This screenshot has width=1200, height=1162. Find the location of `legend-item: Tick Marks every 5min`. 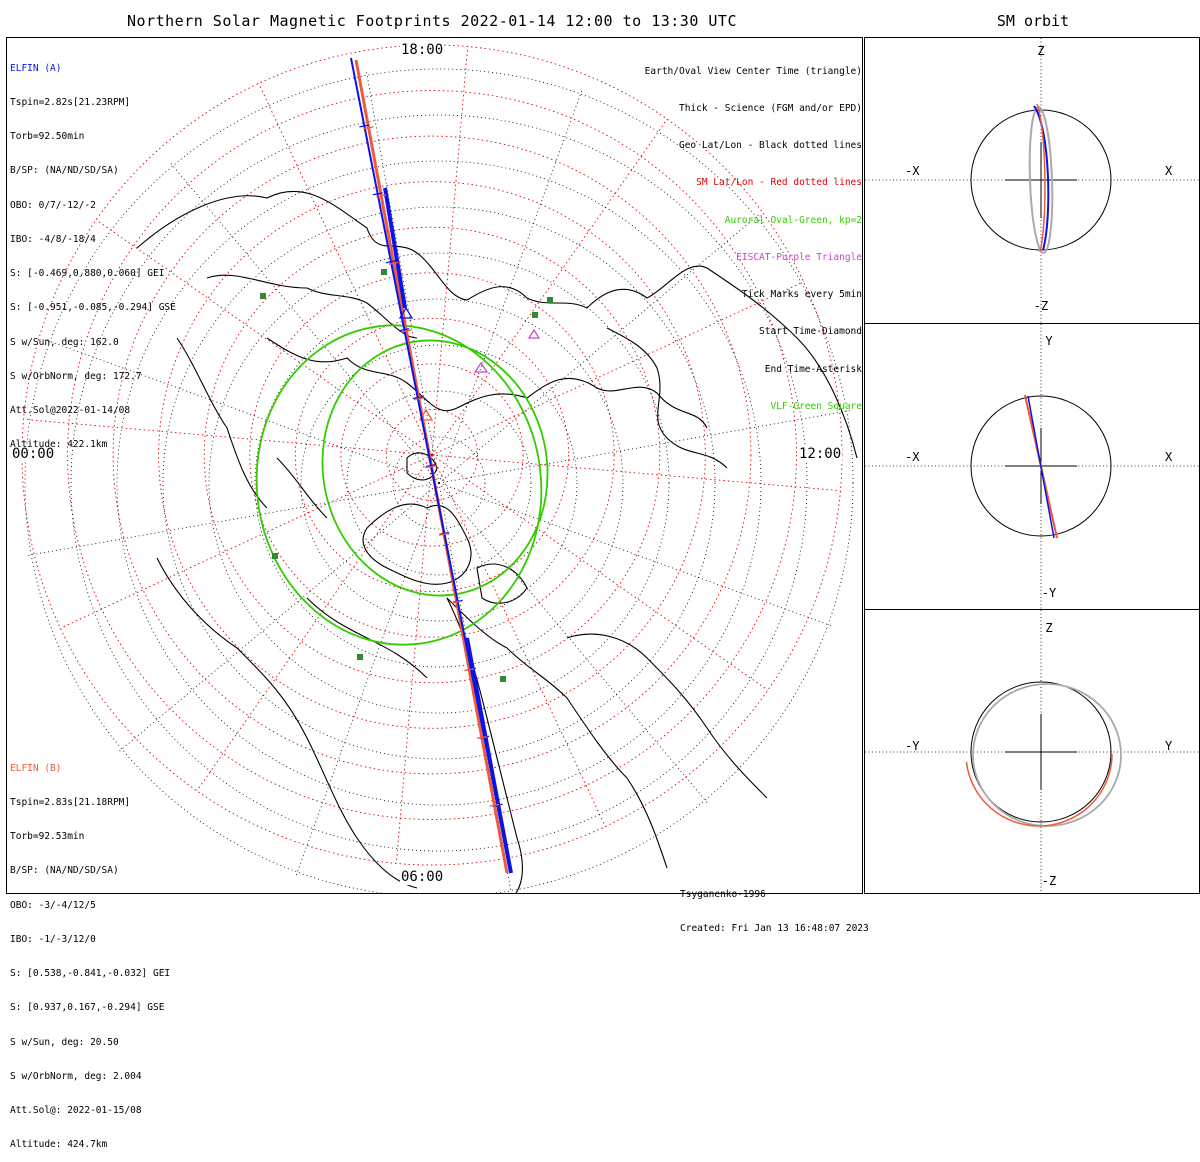

legend-item: Tick Marks every 5min is located at coordinates (801, 295).